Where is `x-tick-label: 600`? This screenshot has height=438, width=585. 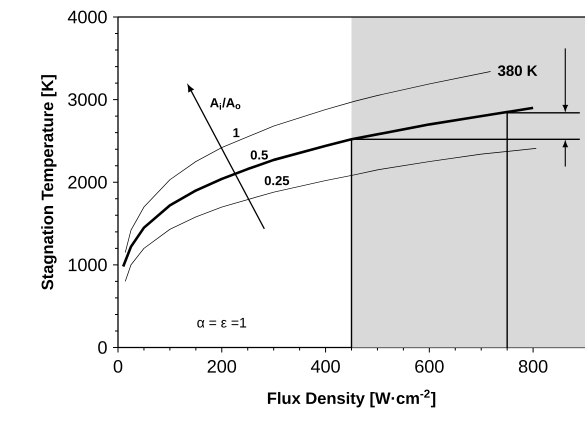 x-tick-label: 600 is located at coordinates (429, 366).